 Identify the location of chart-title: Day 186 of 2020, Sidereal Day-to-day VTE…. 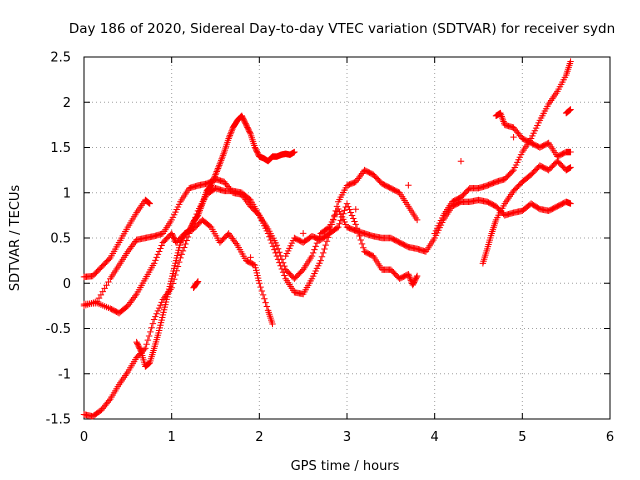
(342, 29).